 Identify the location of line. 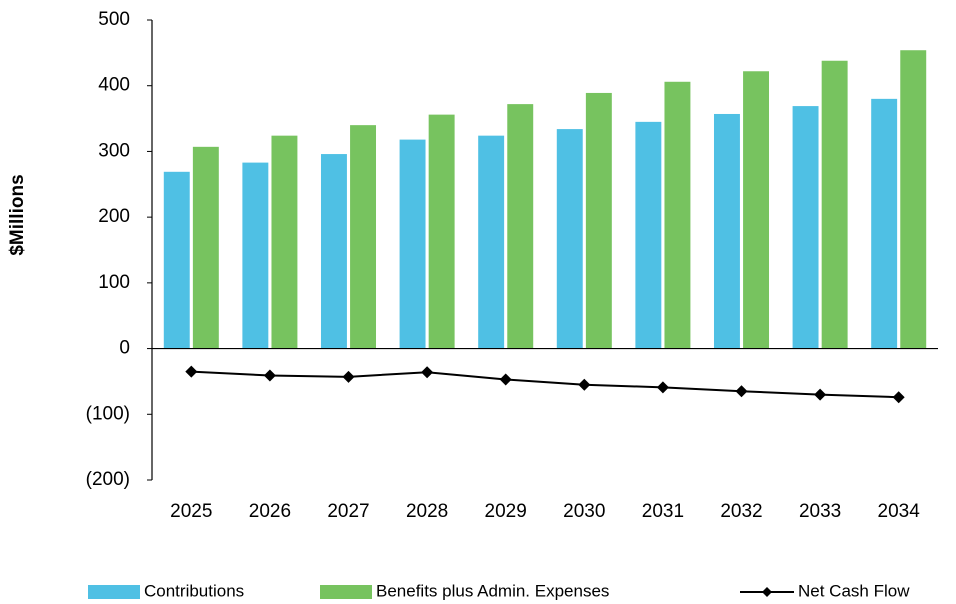
(545, 384).